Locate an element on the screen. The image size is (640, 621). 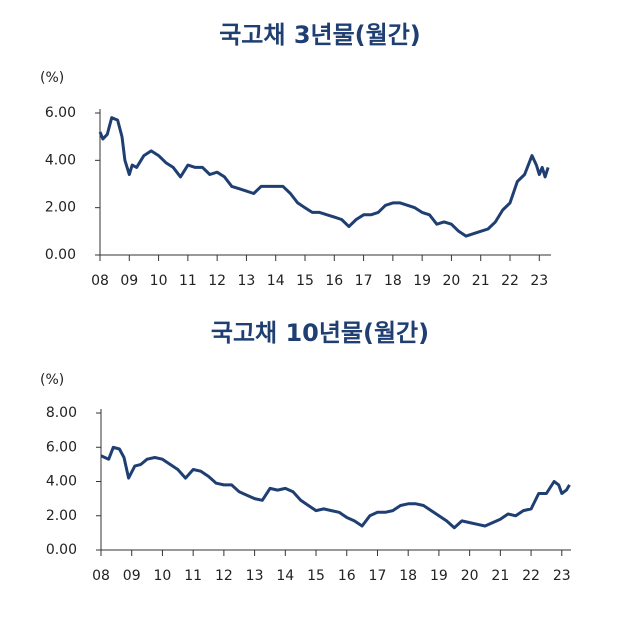
chart-title: 국고채 3년물(월간) is located at coordinates (320, 35).